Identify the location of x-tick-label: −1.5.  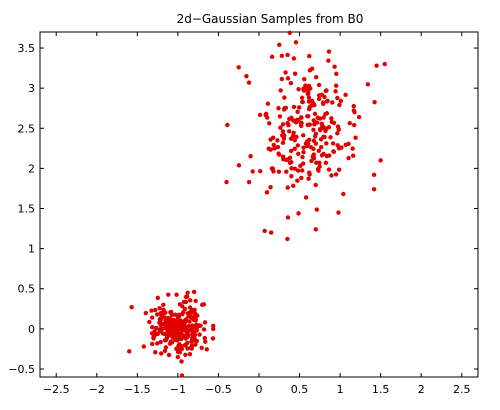
(137, 389).